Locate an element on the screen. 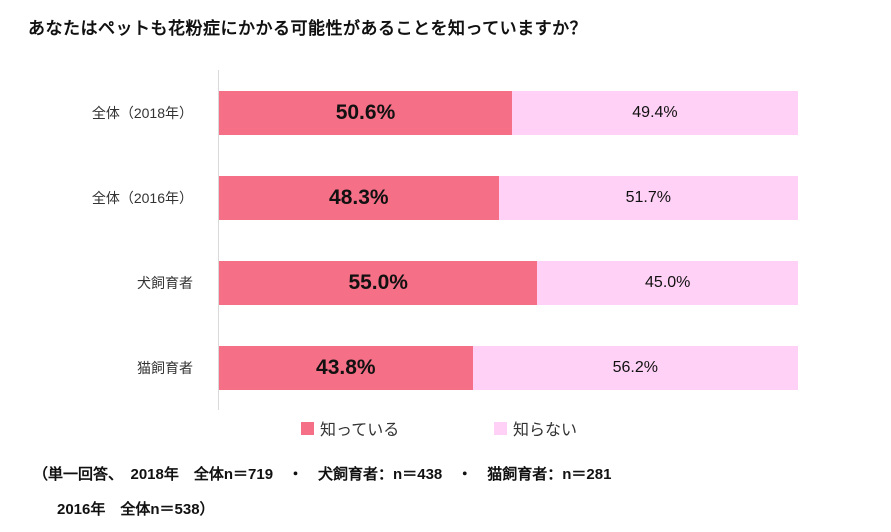 The image size is (891, 532). y-axis-line is located at coordinates (218, 240).